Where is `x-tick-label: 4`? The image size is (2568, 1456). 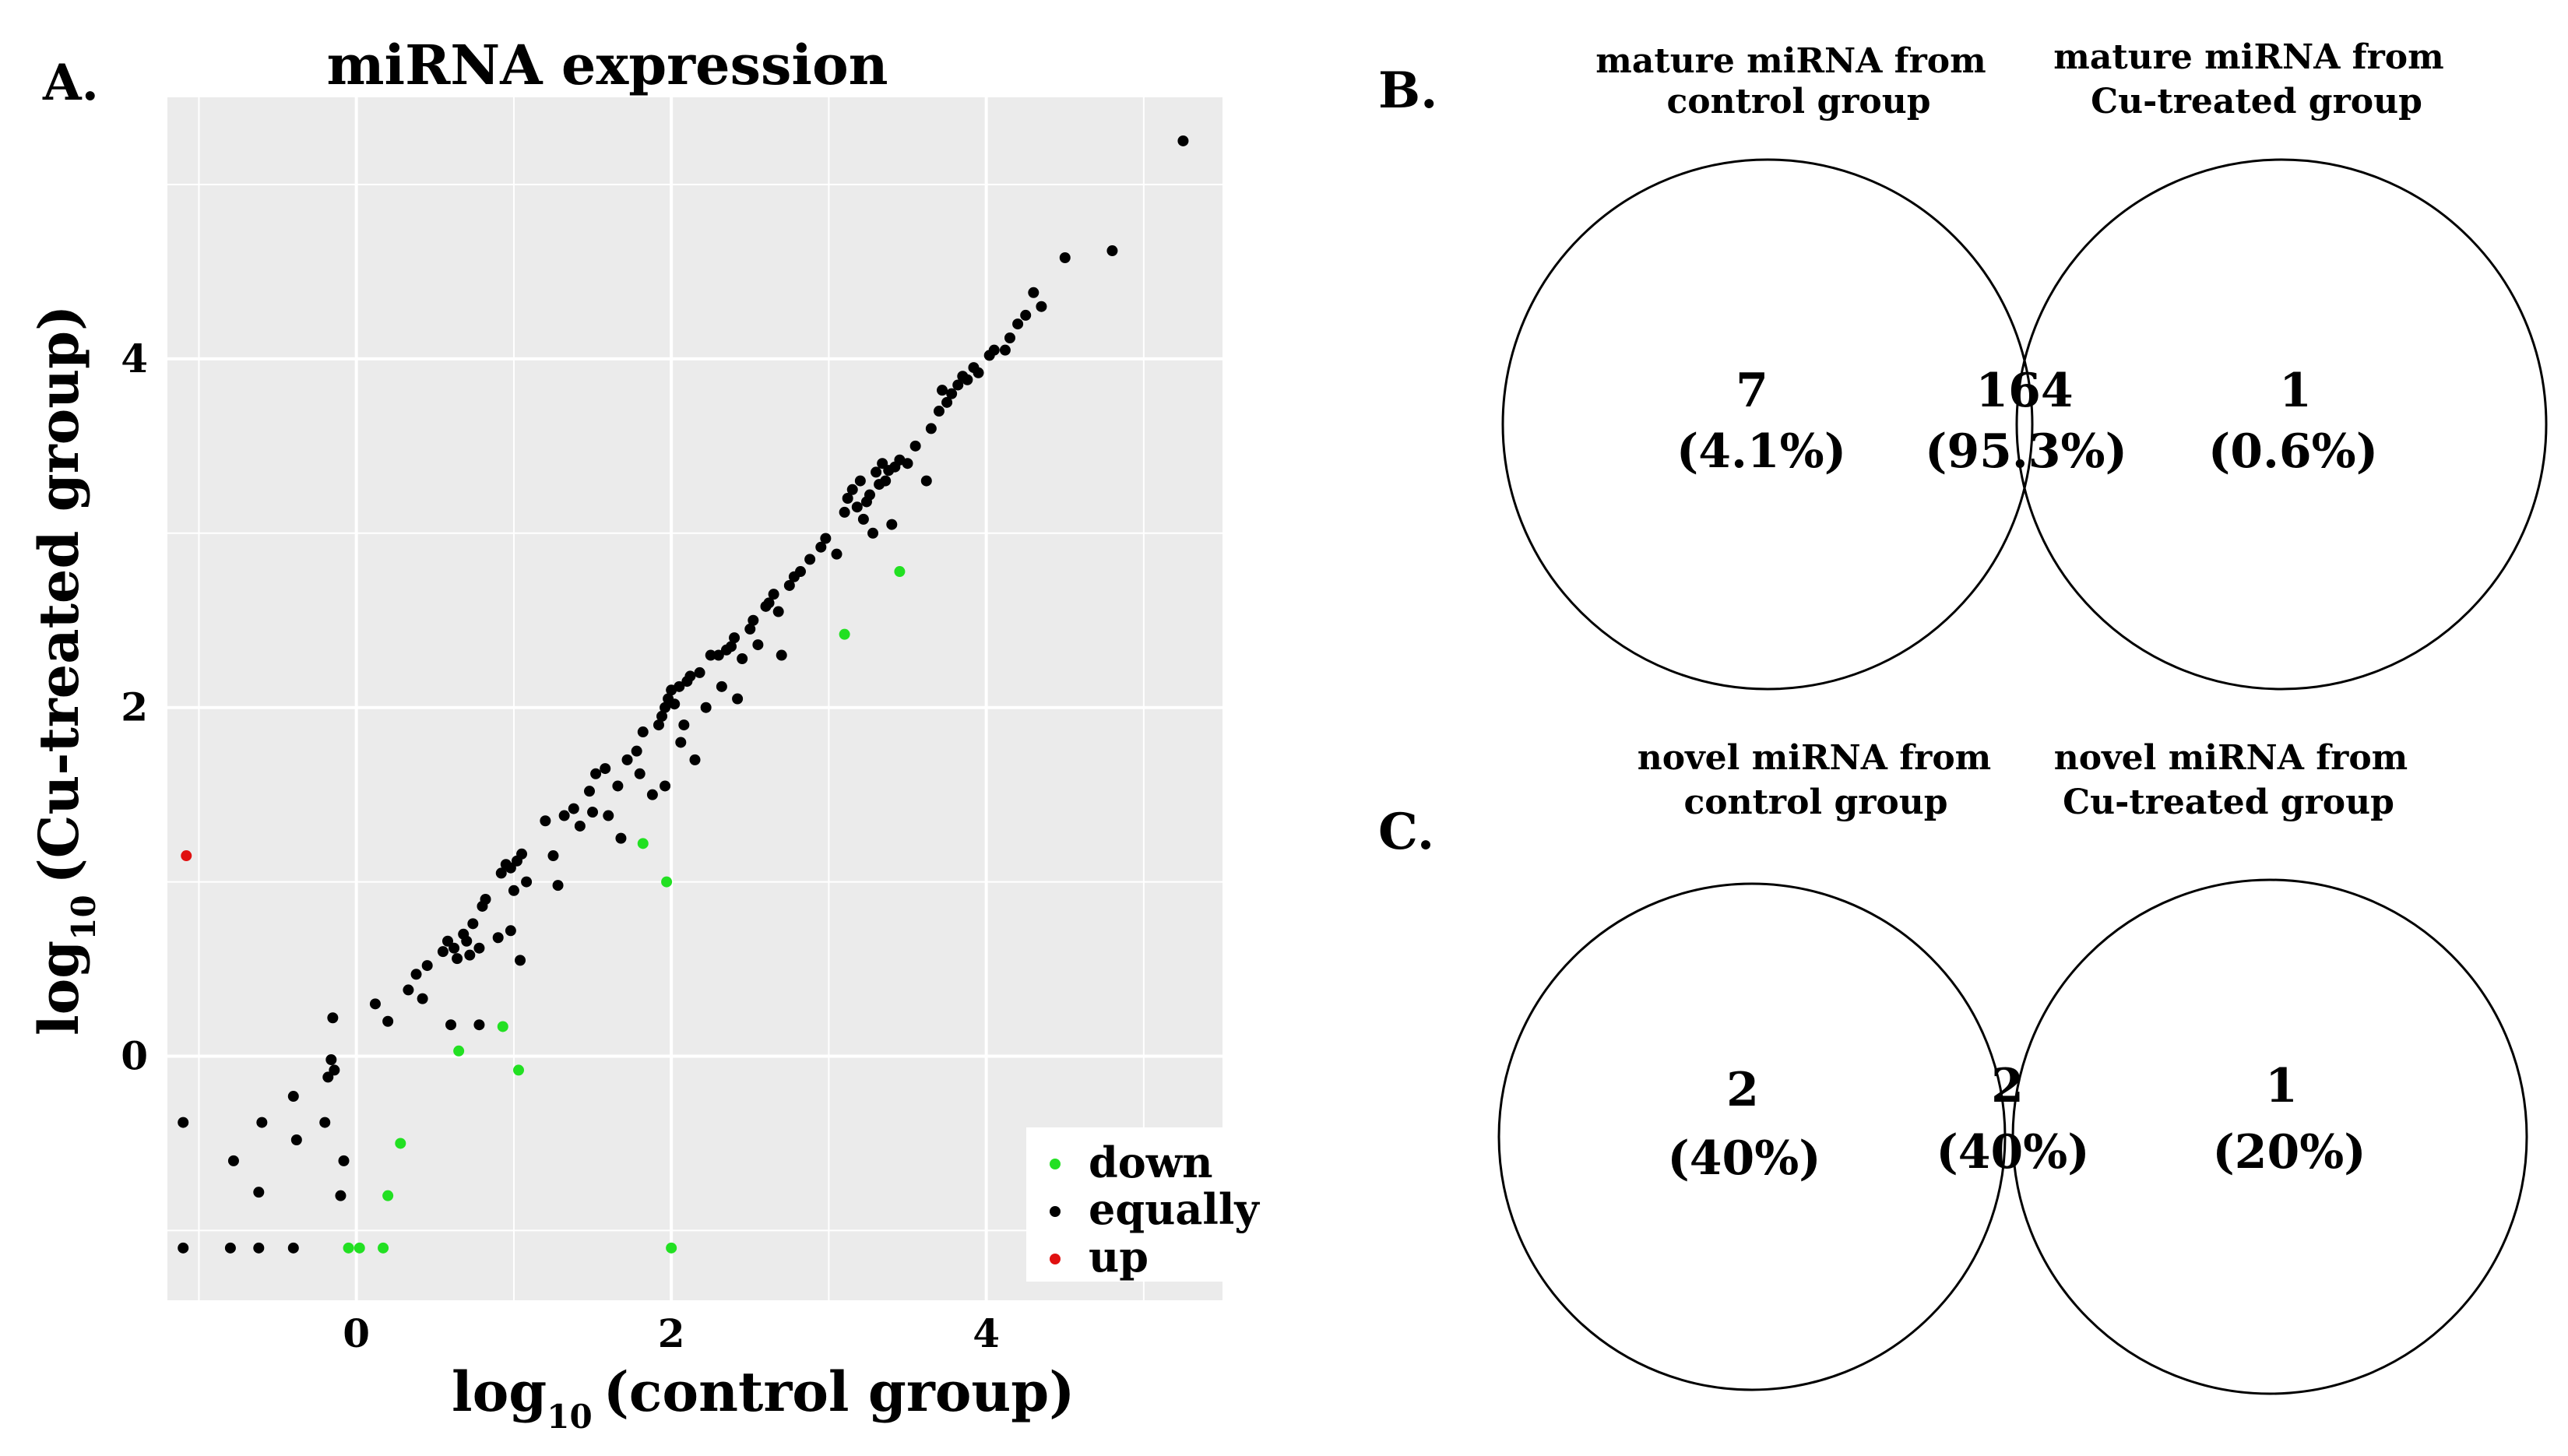
x-tick-label: 4 is located at coordinates (986, 1333).